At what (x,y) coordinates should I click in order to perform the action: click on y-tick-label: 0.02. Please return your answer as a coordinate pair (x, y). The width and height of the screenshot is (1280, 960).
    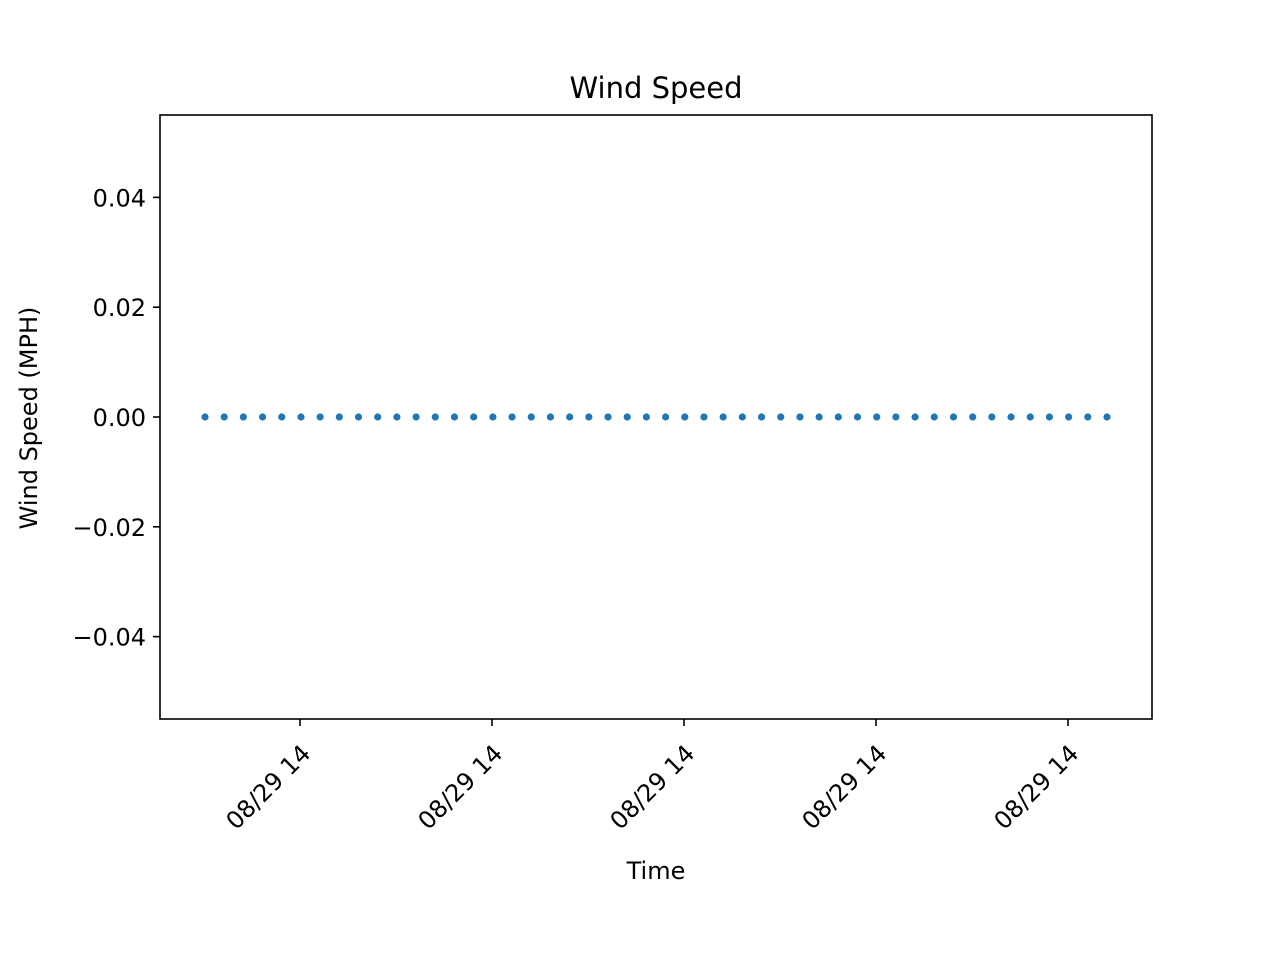
    Looking at the image, I should click on (119, 308).